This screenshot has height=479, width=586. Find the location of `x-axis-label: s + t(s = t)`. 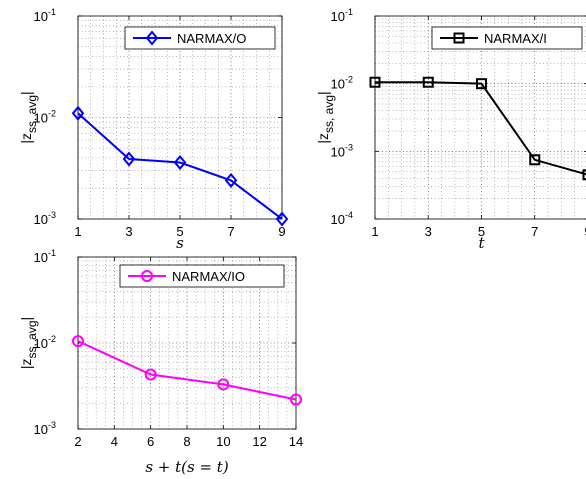

x-axis-label: s + t(s = t) is located at coordinates (187, 467).